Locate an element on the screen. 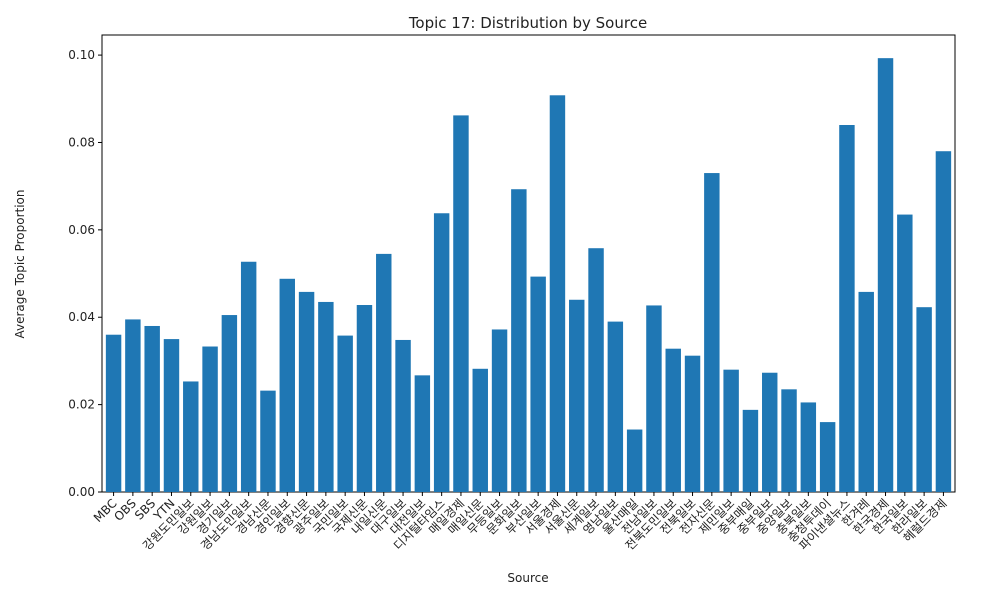 The height and width of the screenshot is (600, 1000). y-axis-label: Average Topic Proportion is located at coordinates (20, 263).